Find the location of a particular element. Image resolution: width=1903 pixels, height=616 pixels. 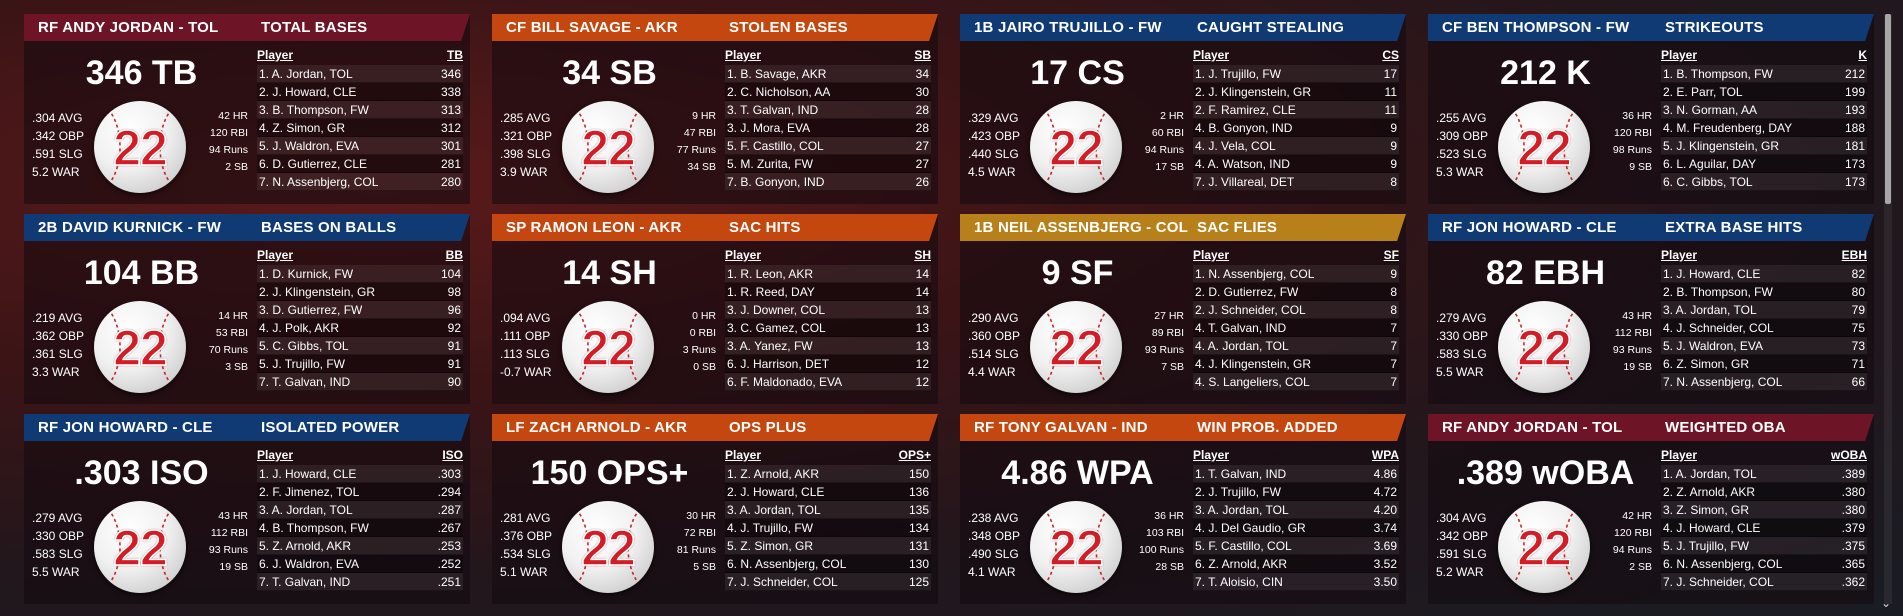

table-row: 6. N. Assenbjerg, COL 130 is located at coordinates (828, 564).